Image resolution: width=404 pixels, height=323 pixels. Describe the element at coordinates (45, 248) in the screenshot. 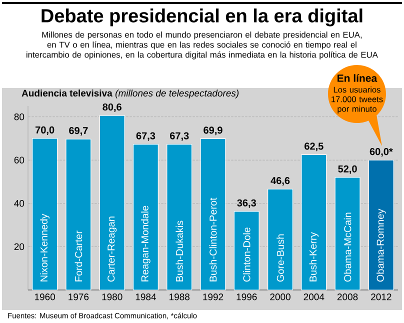

I see `annotation: Nixon-Kennedy` at that location.